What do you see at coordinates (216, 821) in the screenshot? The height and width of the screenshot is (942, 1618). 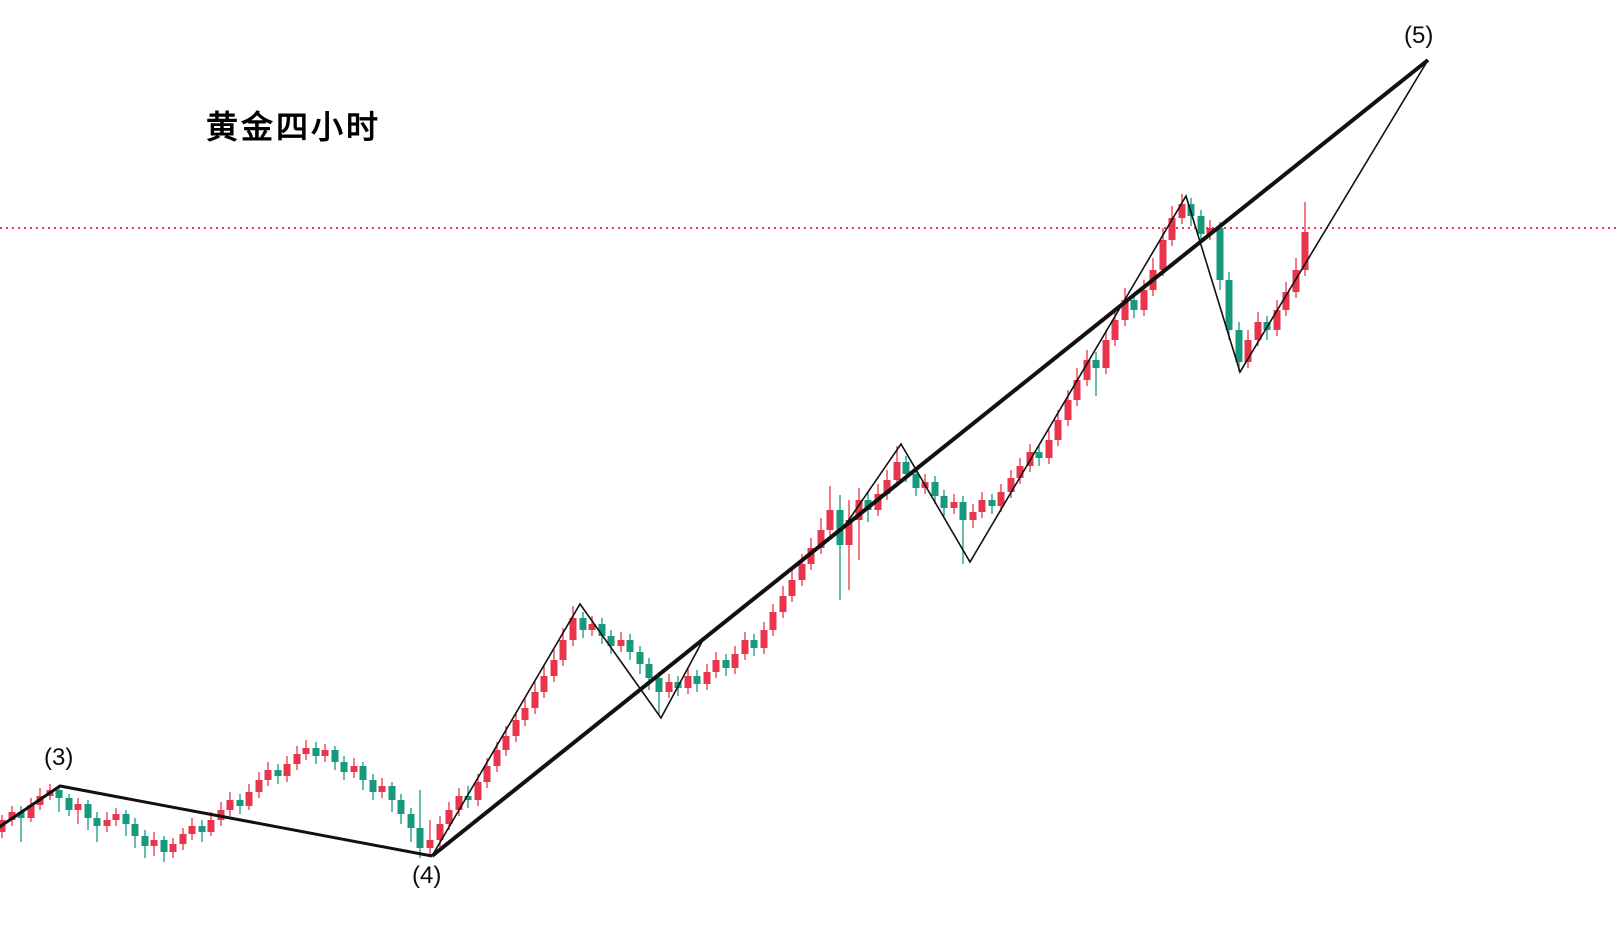 I see `wave-3-approach-line` at bounding box center [216, 821].